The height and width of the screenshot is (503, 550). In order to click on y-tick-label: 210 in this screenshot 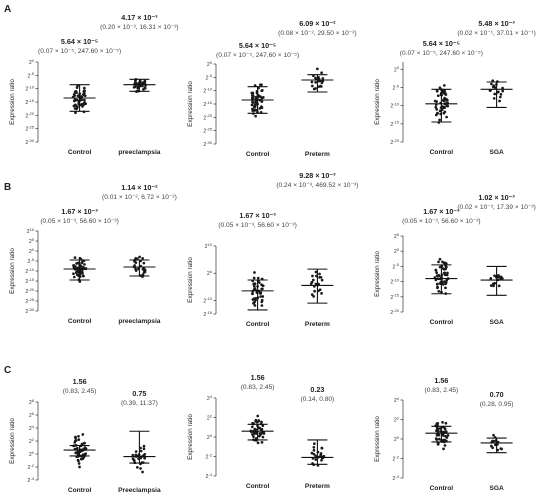, I will do `click(209, 246)`.